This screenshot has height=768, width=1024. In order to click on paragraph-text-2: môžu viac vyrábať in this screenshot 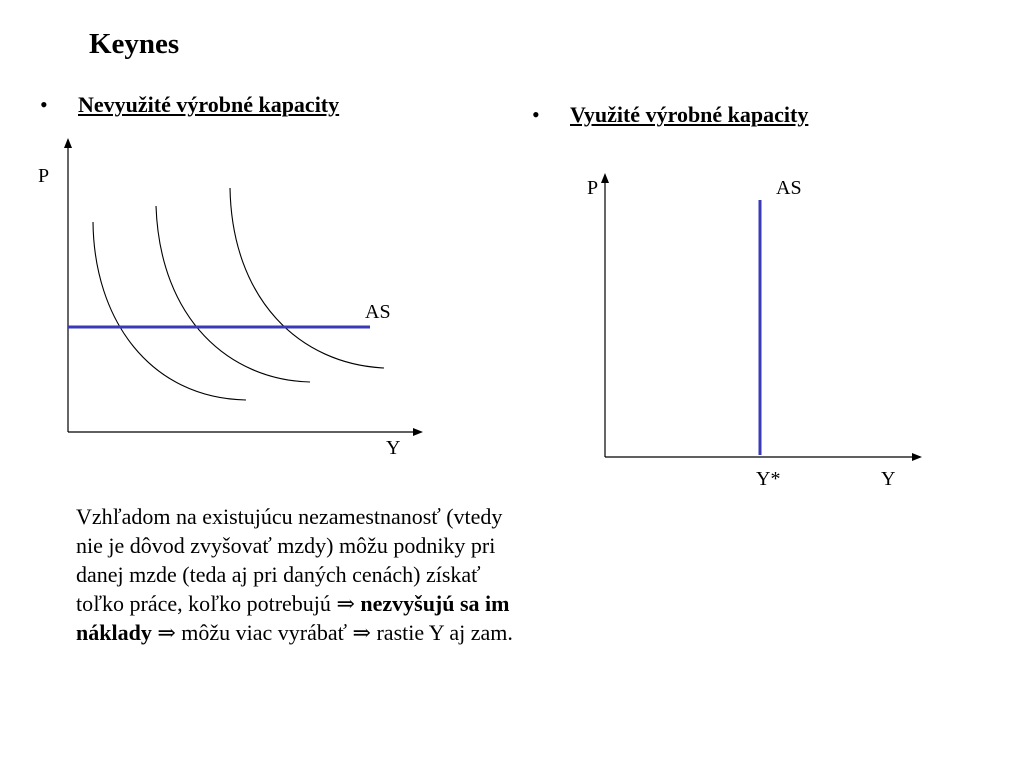, I will do `click(264, 632)`.